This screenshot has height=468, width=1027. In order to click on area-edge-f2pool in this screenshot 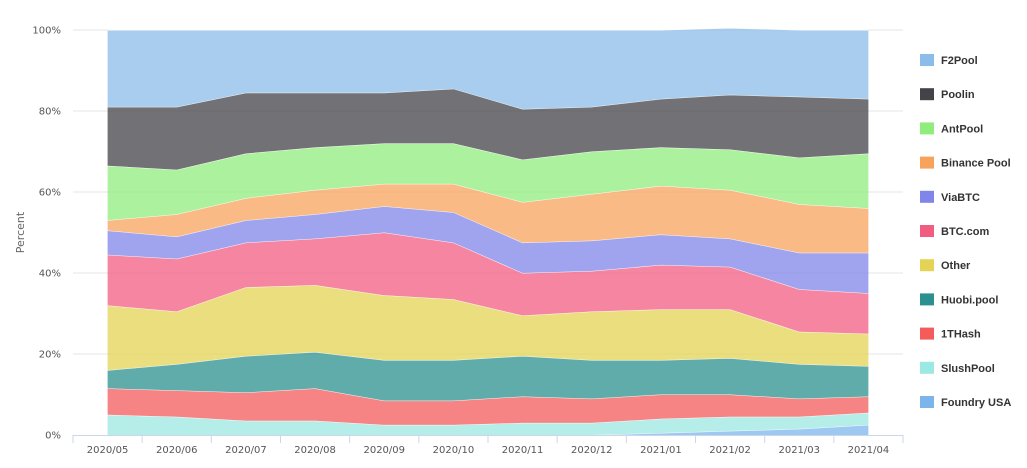, I will do `click(488, 29)`.